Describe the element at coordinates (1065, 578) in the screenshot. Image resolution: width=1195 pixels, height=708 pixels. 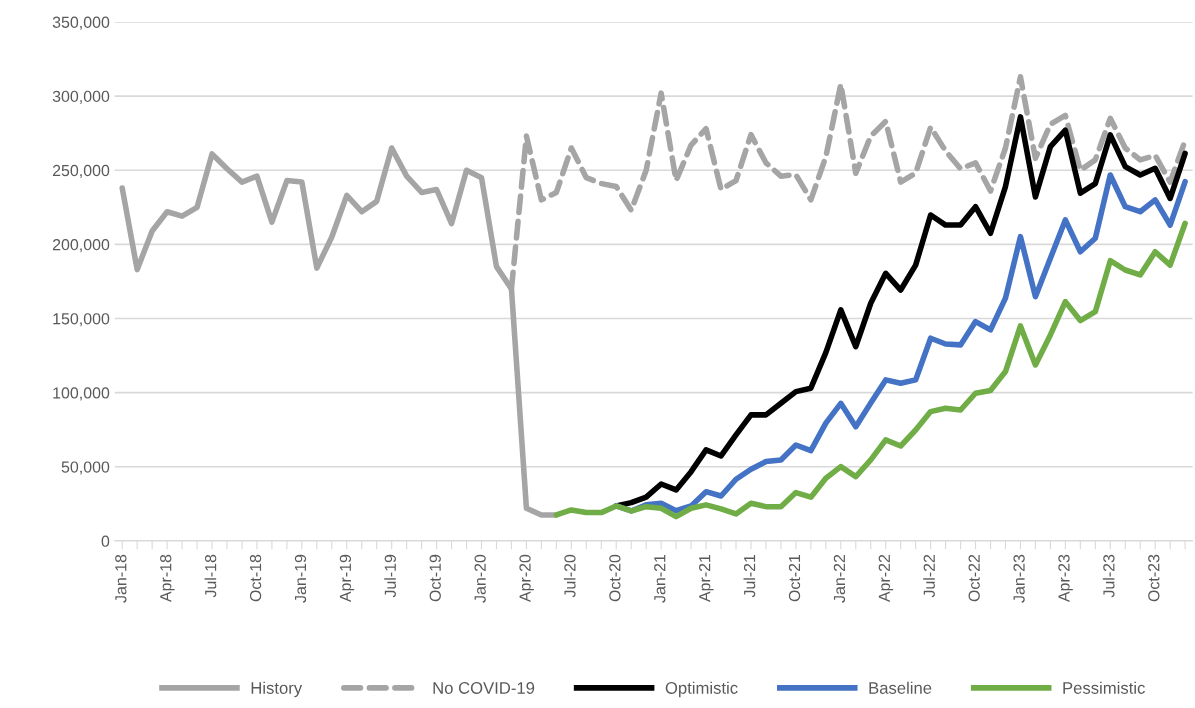
I see `x-tick-label: Apr-23` at that location.